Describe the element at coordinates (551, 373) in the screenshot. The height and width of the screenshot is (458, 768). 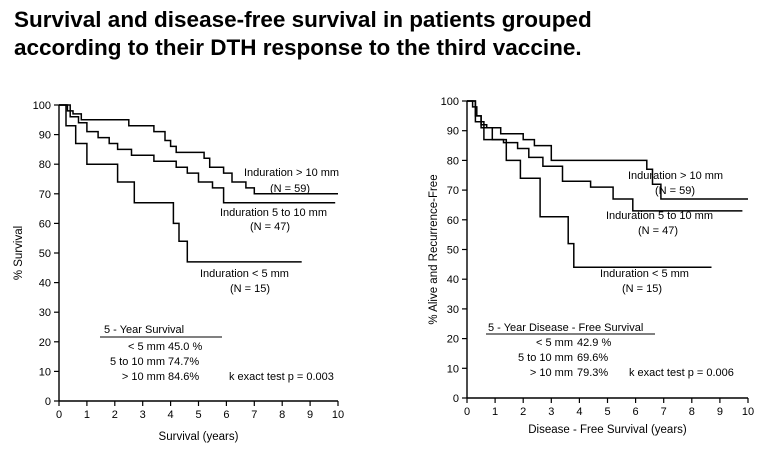
I see `chart-2-annotation-row-label: > 10 mm` at that location.